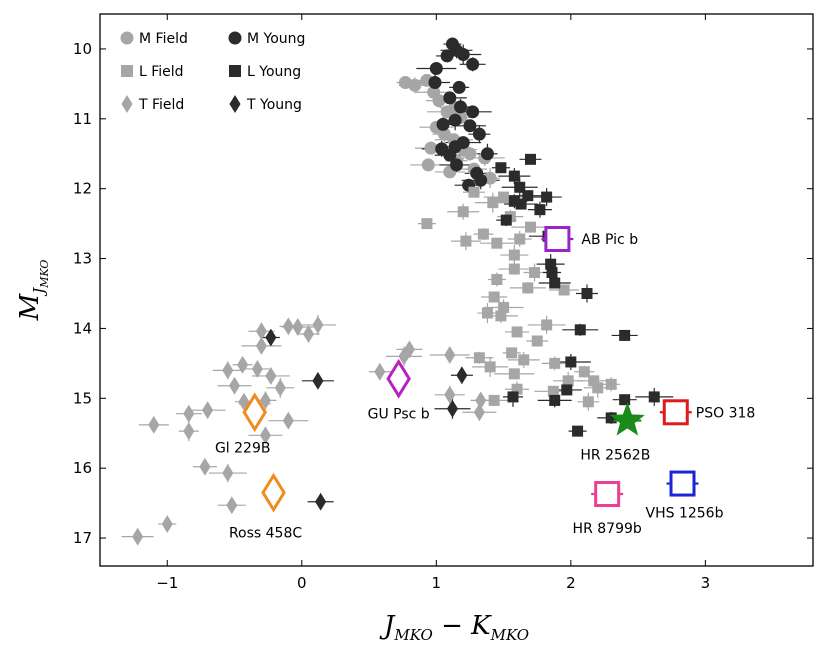 The image size is (830, 664). Describe the element at coordinates (439, 101) in the screenshot. I see `m-field-point` at that location.